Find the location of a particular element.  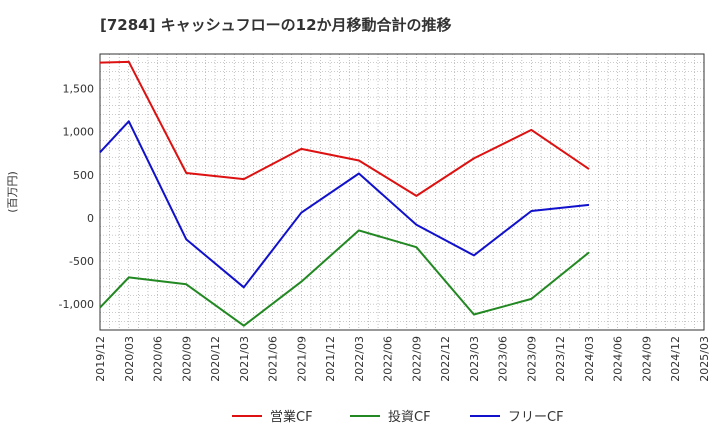

x-tick-label: 2022/06 is located at coordinates (388, 359).